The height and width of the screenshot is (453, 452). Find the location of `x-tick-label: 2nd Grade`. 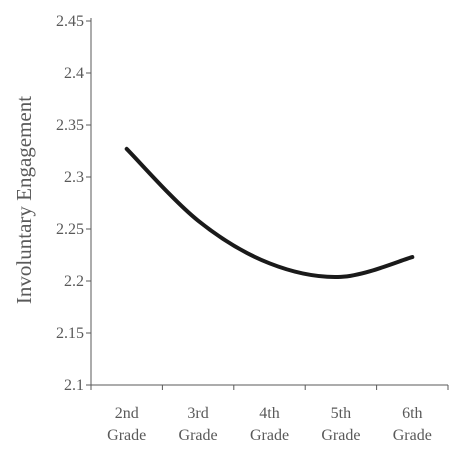

x-tick-label: 2nd Grade is located at coordinates (126, 424).